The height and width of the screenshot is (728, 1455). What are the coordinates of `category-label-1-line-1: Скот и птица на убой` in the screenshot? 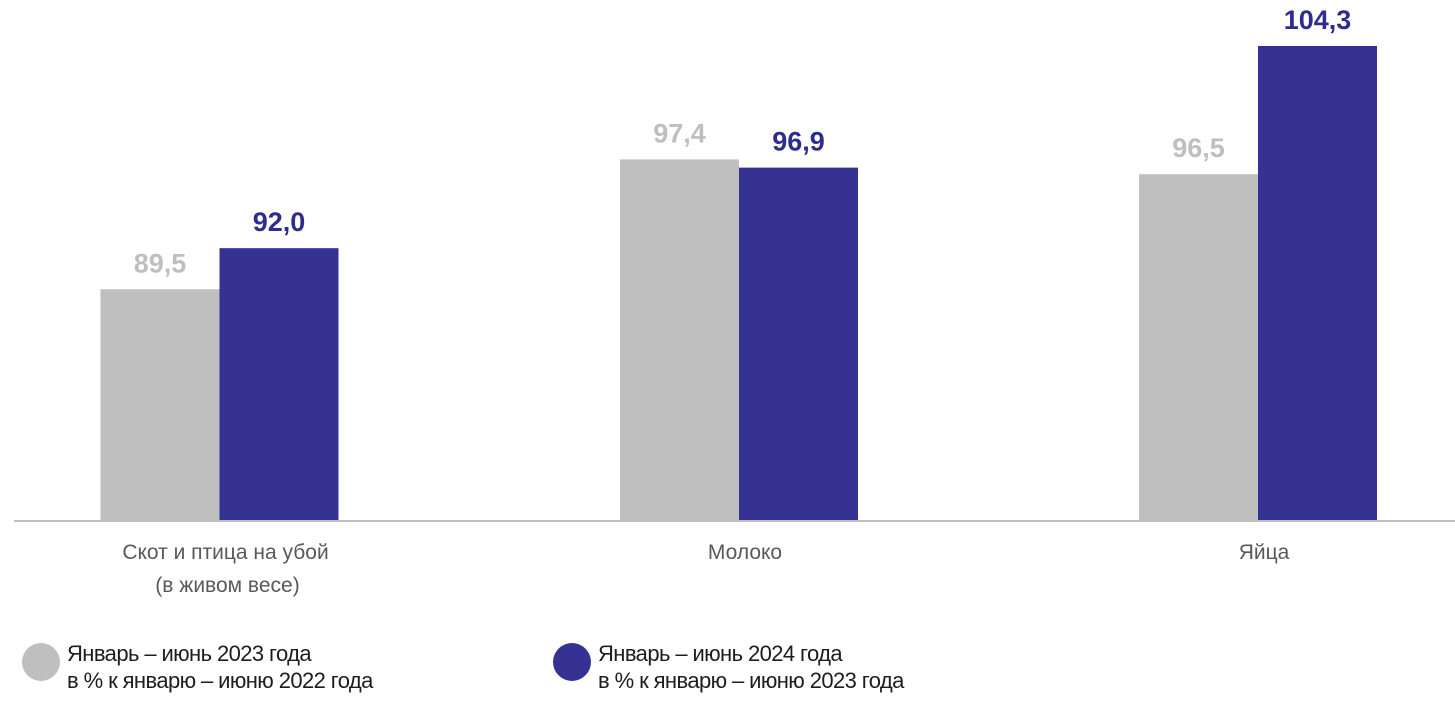 It's located at (225, 552).